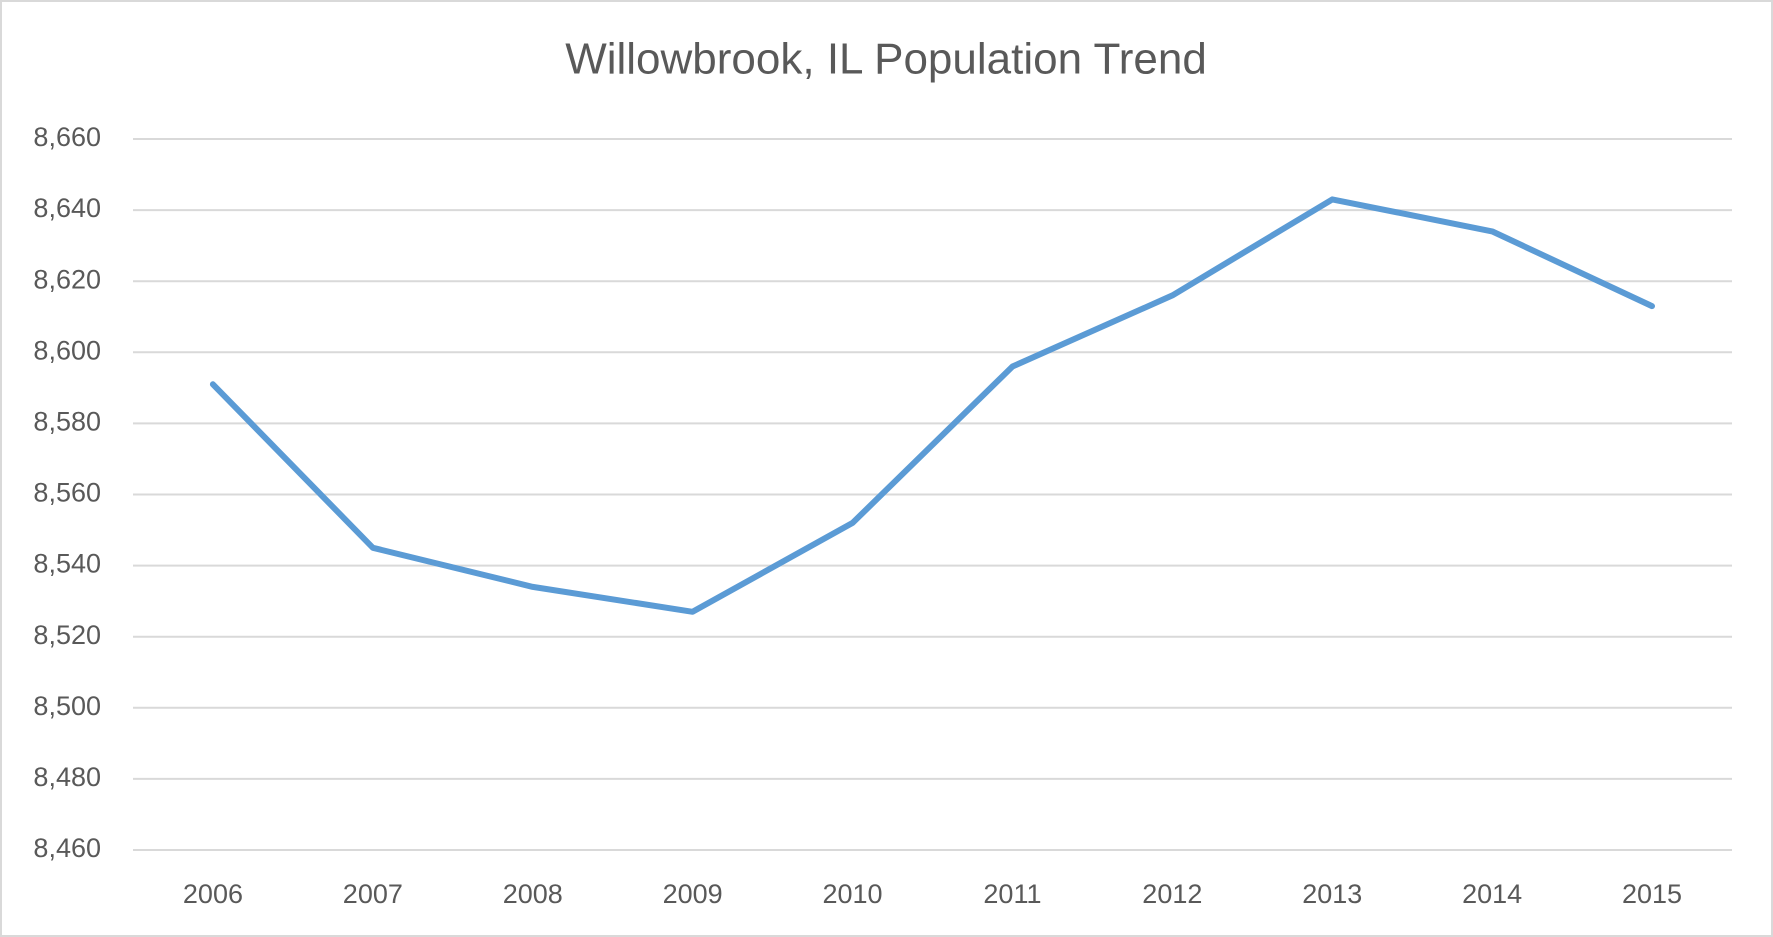 The image size is (1773, 937). What do you see at coordinates (213, 894) in the screenshot?
I see `x-tick-label: 2006` at bounding box center [213, 894].